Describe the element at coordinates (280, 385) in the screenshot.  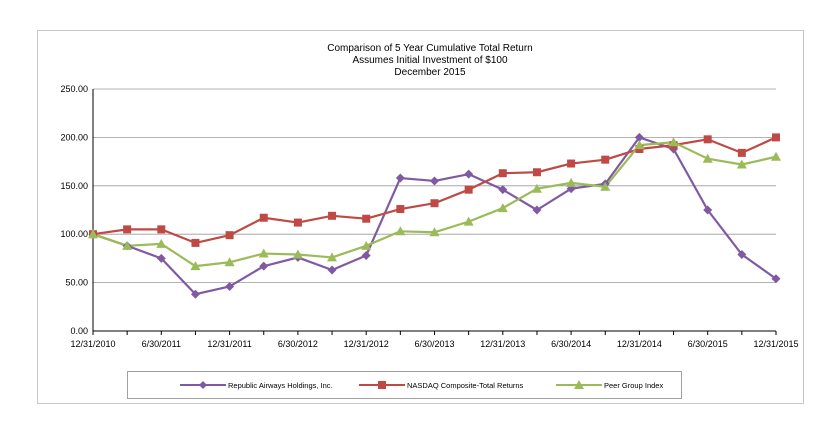
I see `legend-label-republic: Republic Airways Holdings, Inc.` at that location.